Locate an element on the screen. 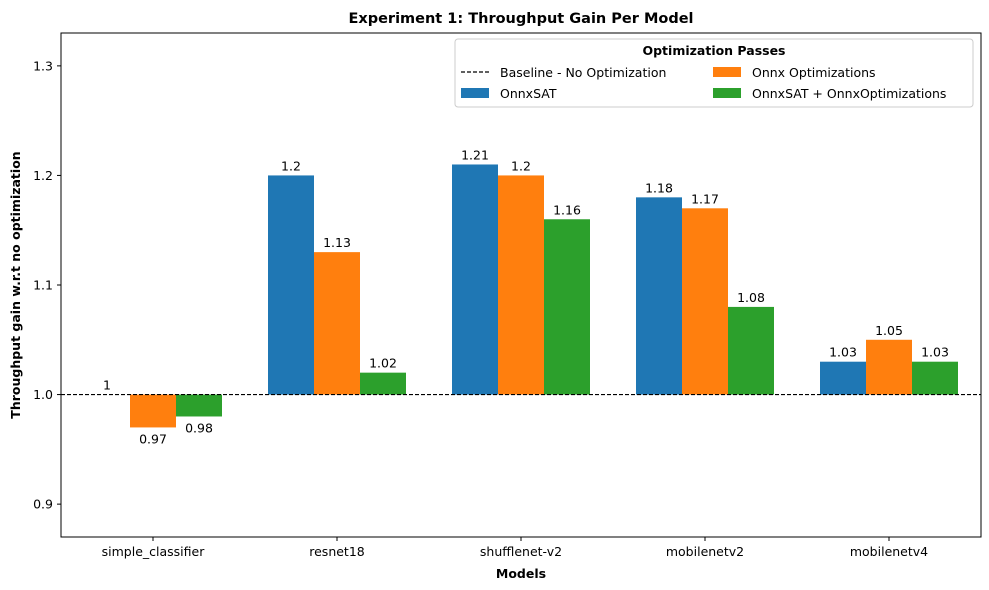 Image resolution: width=989 pixels, height=590 pixels. x-axis-label: Models is located at coordinates (521, 573).